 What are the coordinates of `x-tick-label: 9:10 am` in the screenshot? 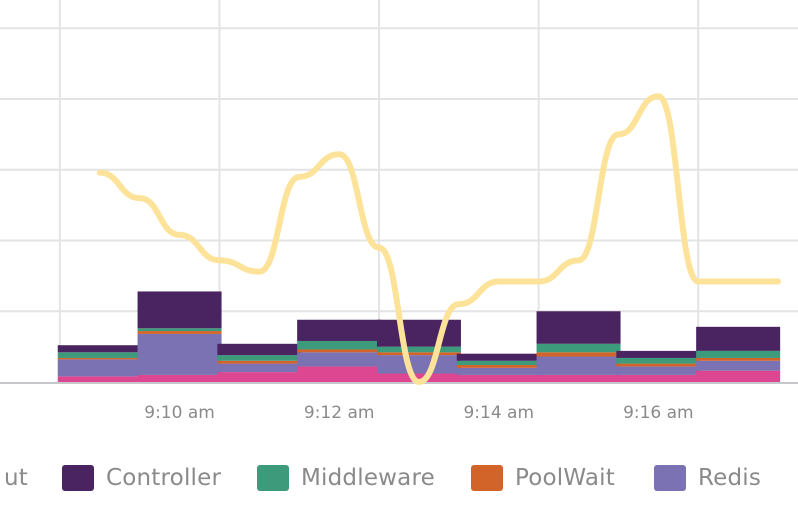 It's located at (179, 413).